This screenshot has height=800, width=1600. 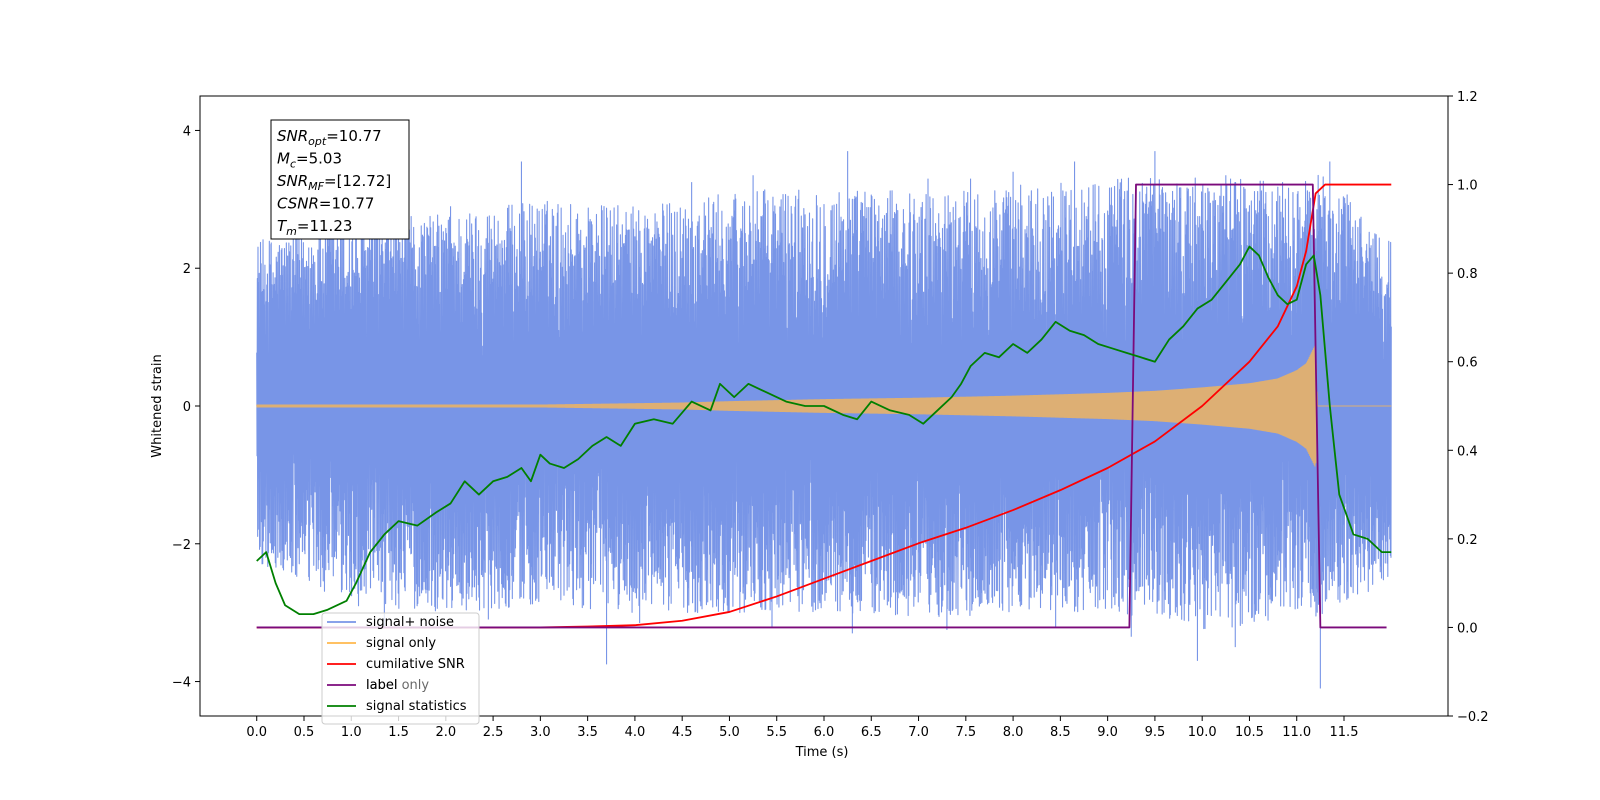 What do you see at coordinates (157, 405) in the screenshot?
I see `y-axis-label: Whitened strain` at bounding box center [157, 405].